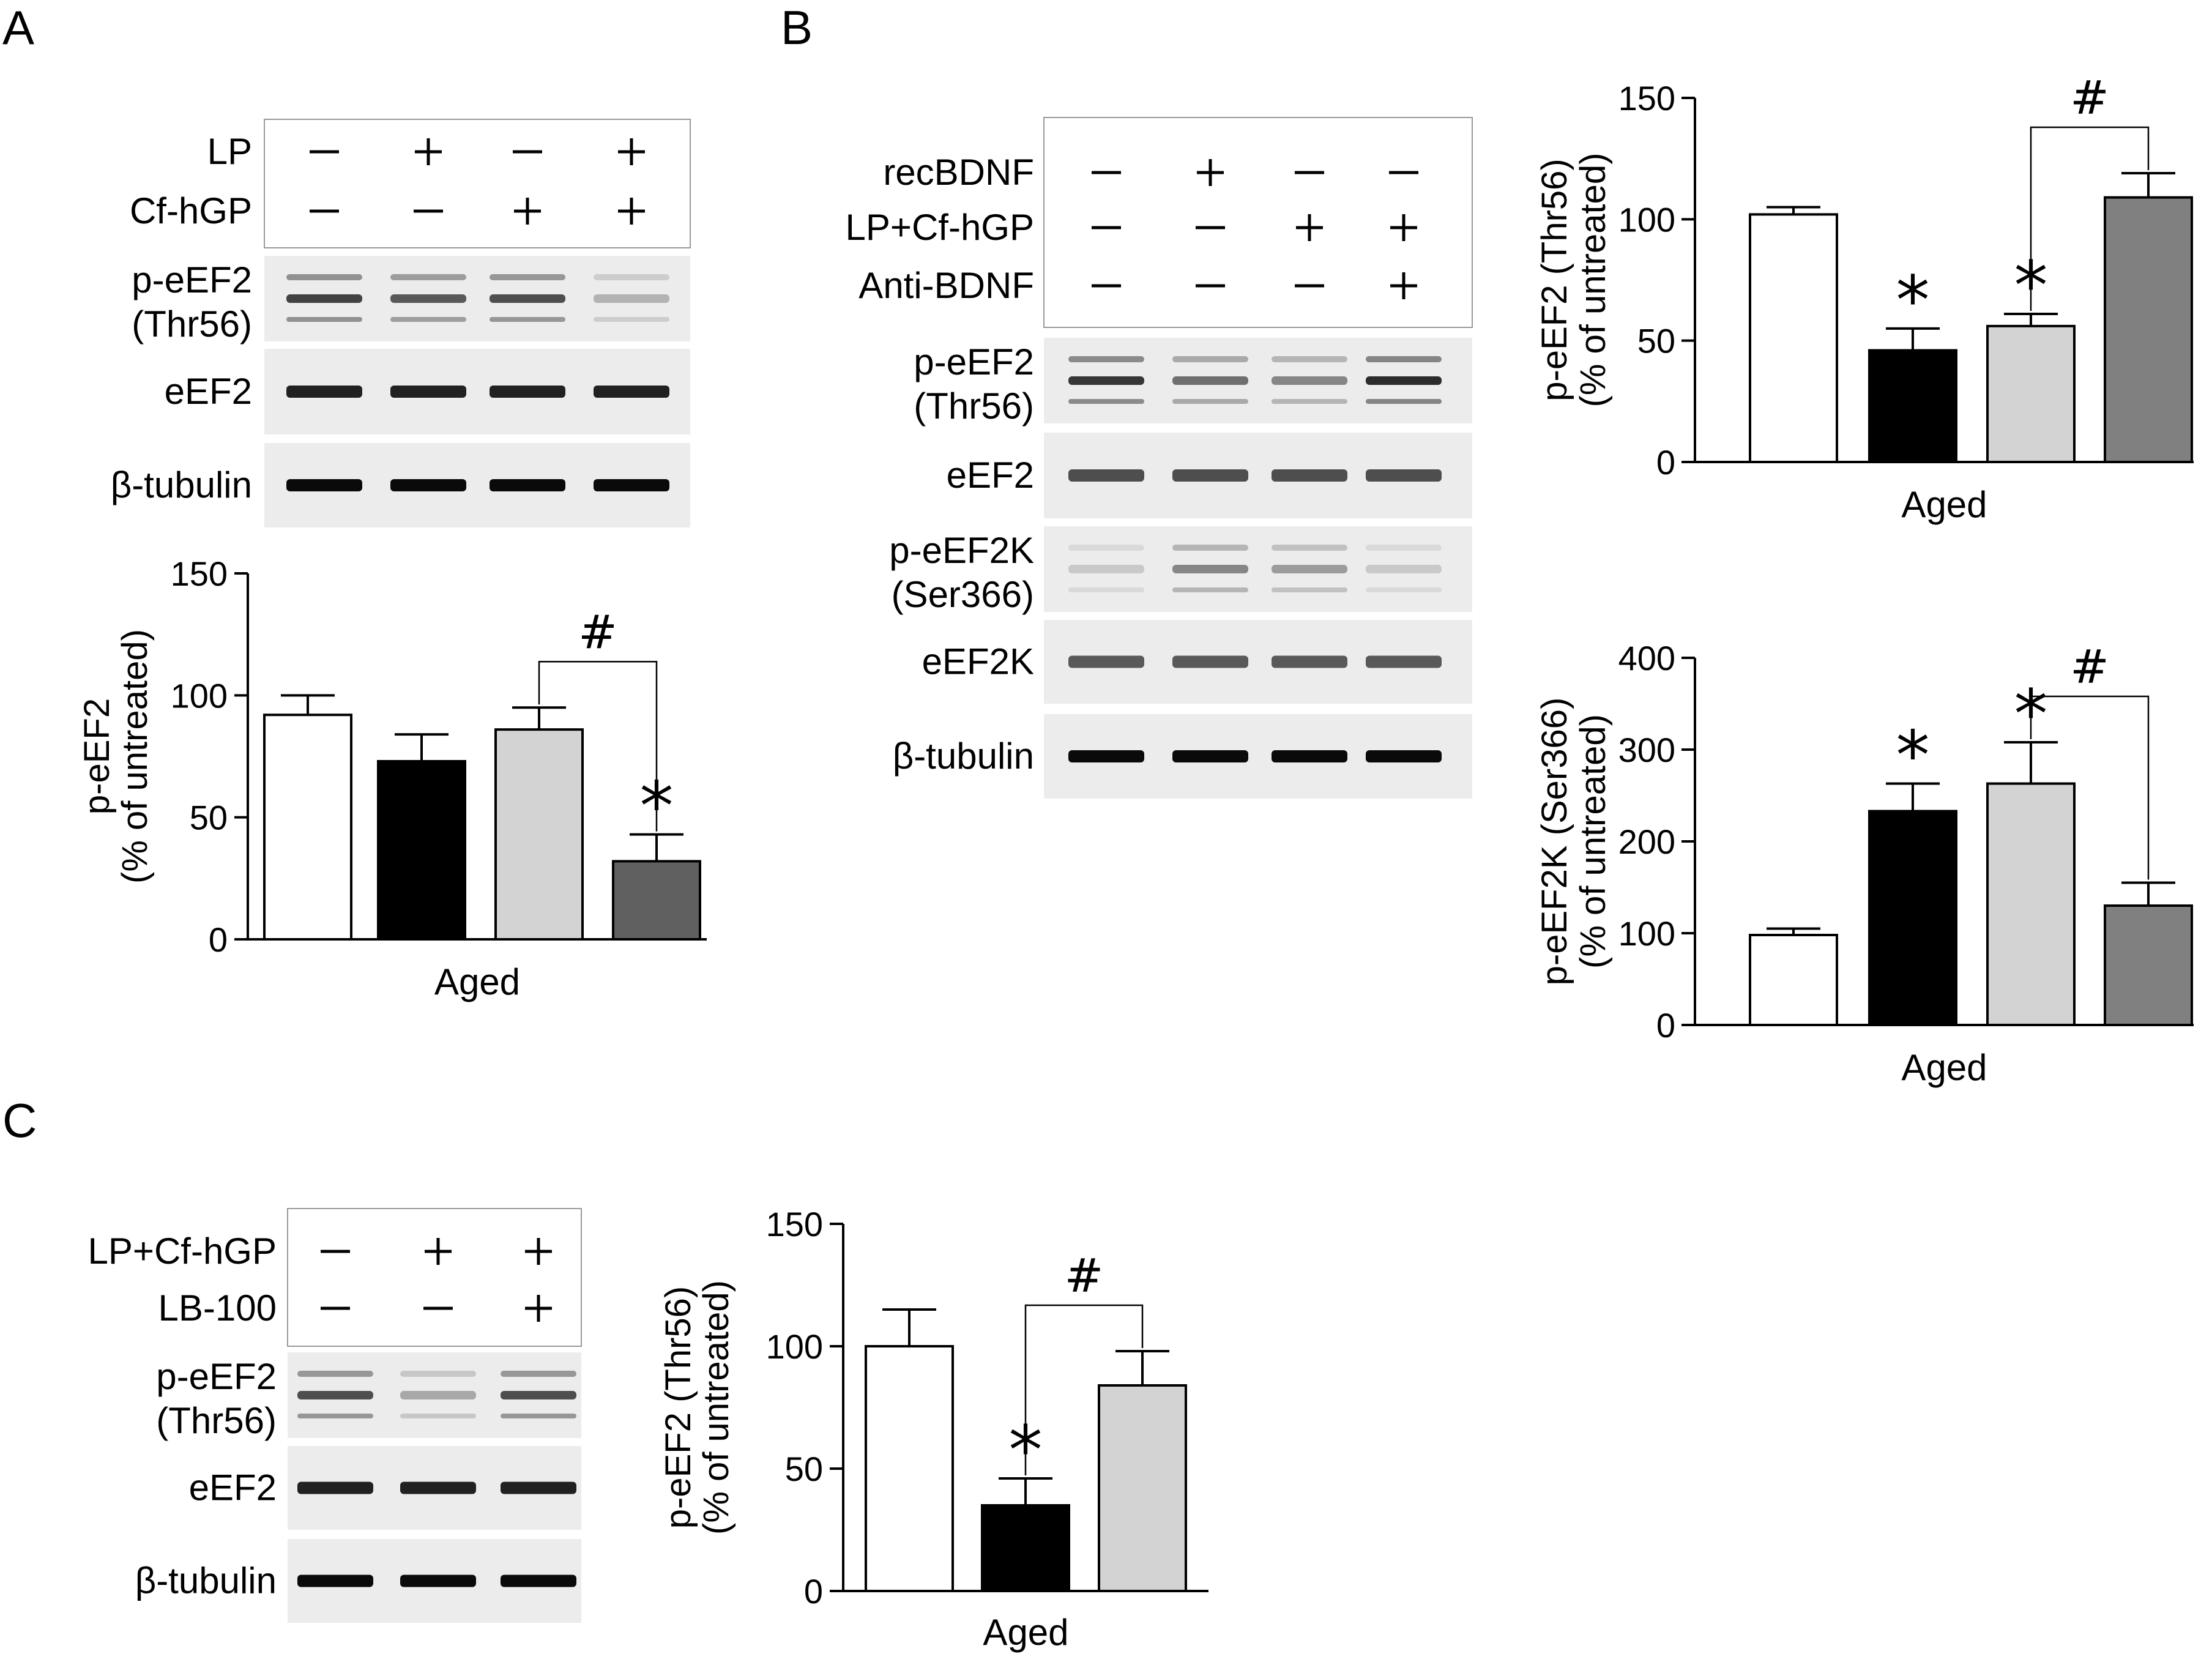 This screenshot has width=2212, height=1662. Describe the element at coordinates (182, 1252) in the screenshot. I see `treatment-label: LP+Cf-hGP` at that location.